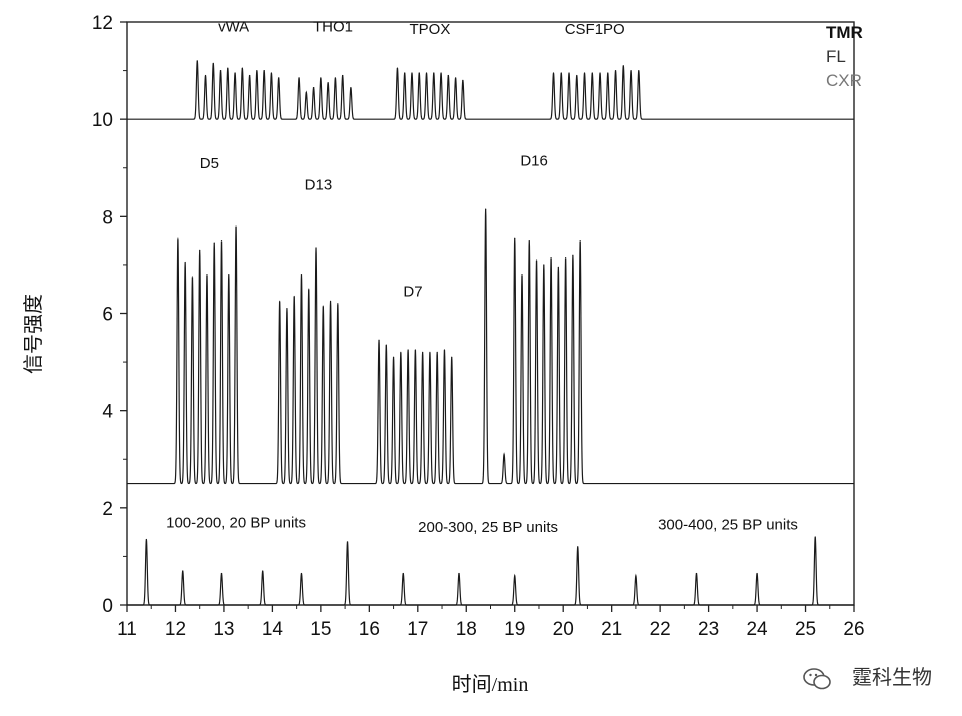 Image resolution: width=962 pixels, height=716 pixels. I want to click on annotation-label: 300-400, 25 BP units, so click(728, 525).